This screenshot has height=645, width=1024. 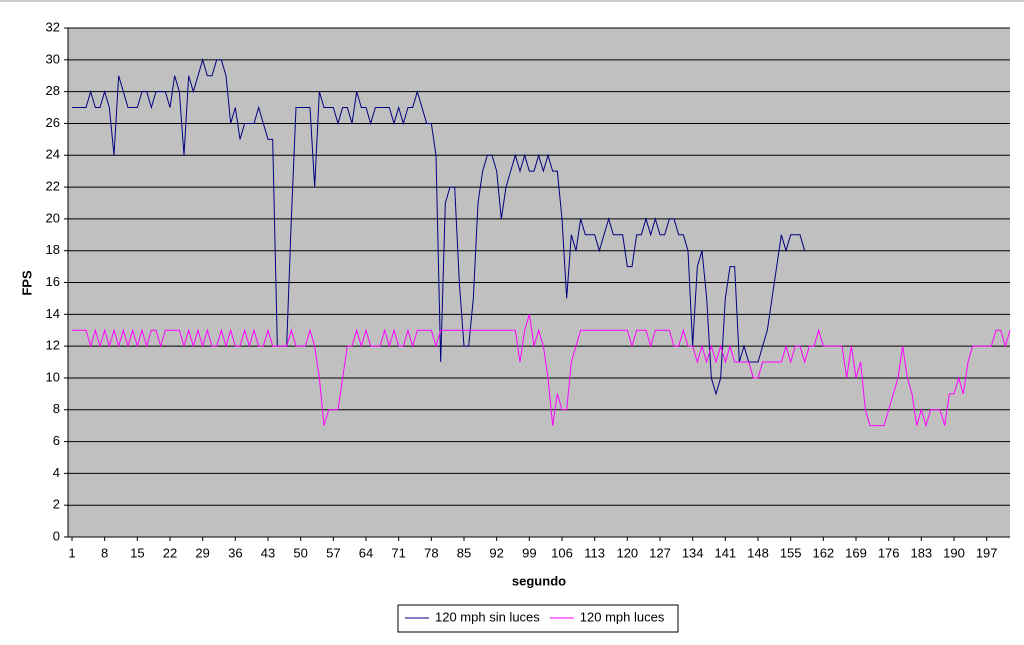 I want to click on x-tick-label: 113, so click(x=594, y=552).